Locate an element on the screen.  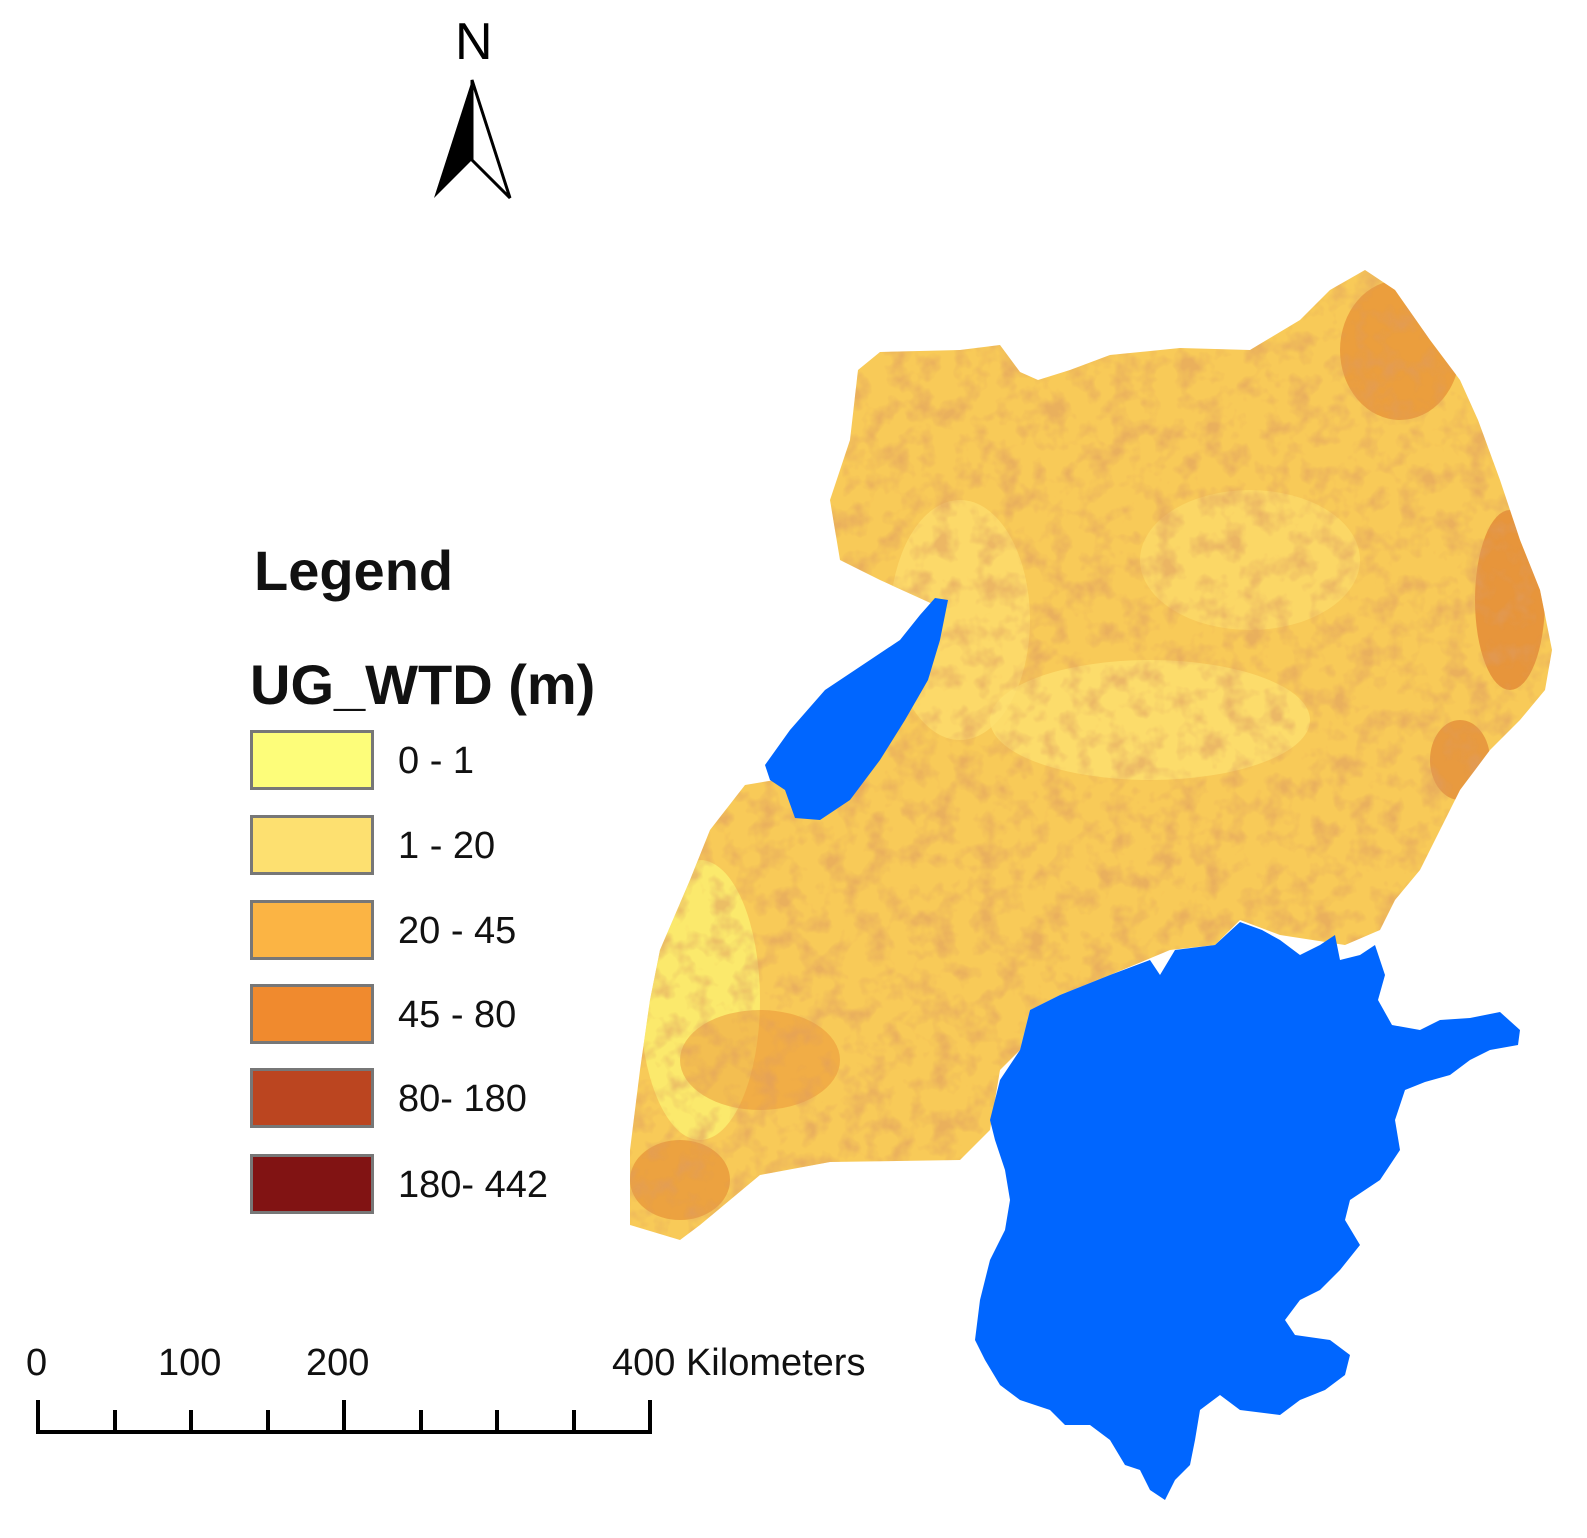
north-label: N is located at coordinates (474, 42).